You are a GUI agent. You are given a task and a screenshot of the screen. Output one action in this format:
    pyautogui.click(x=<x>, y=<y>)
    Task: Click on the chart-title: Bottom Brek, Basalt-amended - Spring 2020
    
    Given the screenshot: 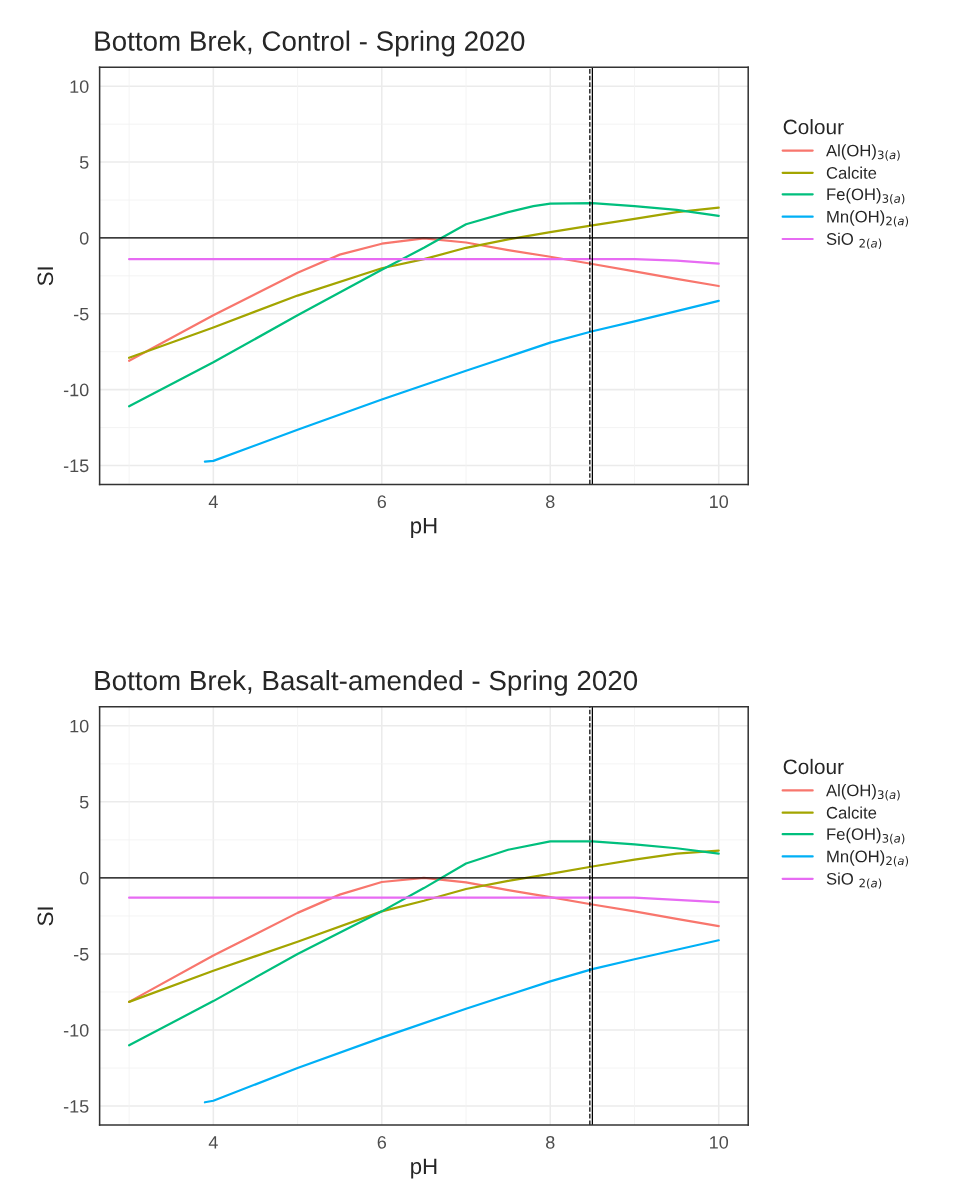 What is the action you would take?
    pyautogui.click(x=366, y=682)
    